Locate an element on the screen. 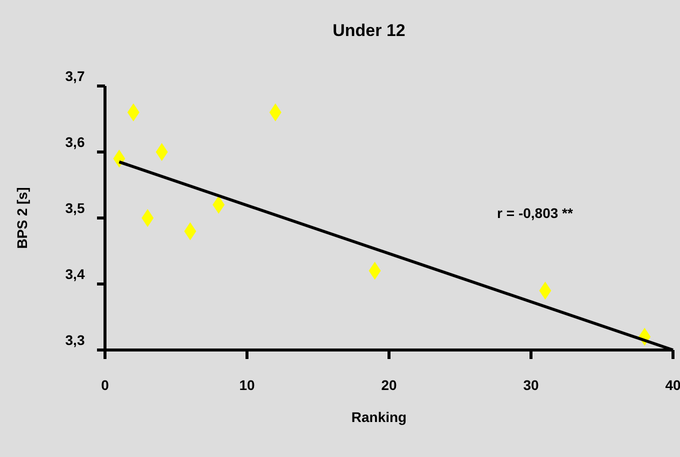 The height and width of the screenshot is (457, 680). x-tick-label: 0 is located at coordinates (105, 385).